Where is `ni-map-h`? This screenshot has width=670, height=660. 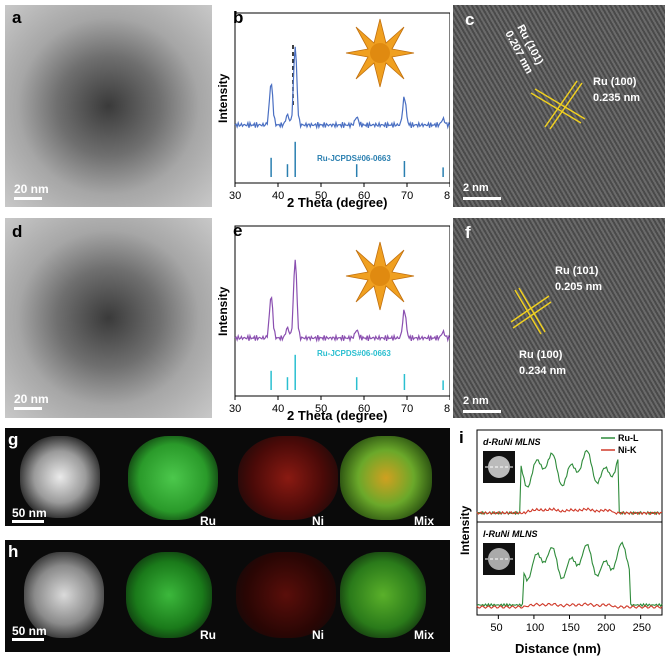
ni-map-h is located at coordinates (286, 595).